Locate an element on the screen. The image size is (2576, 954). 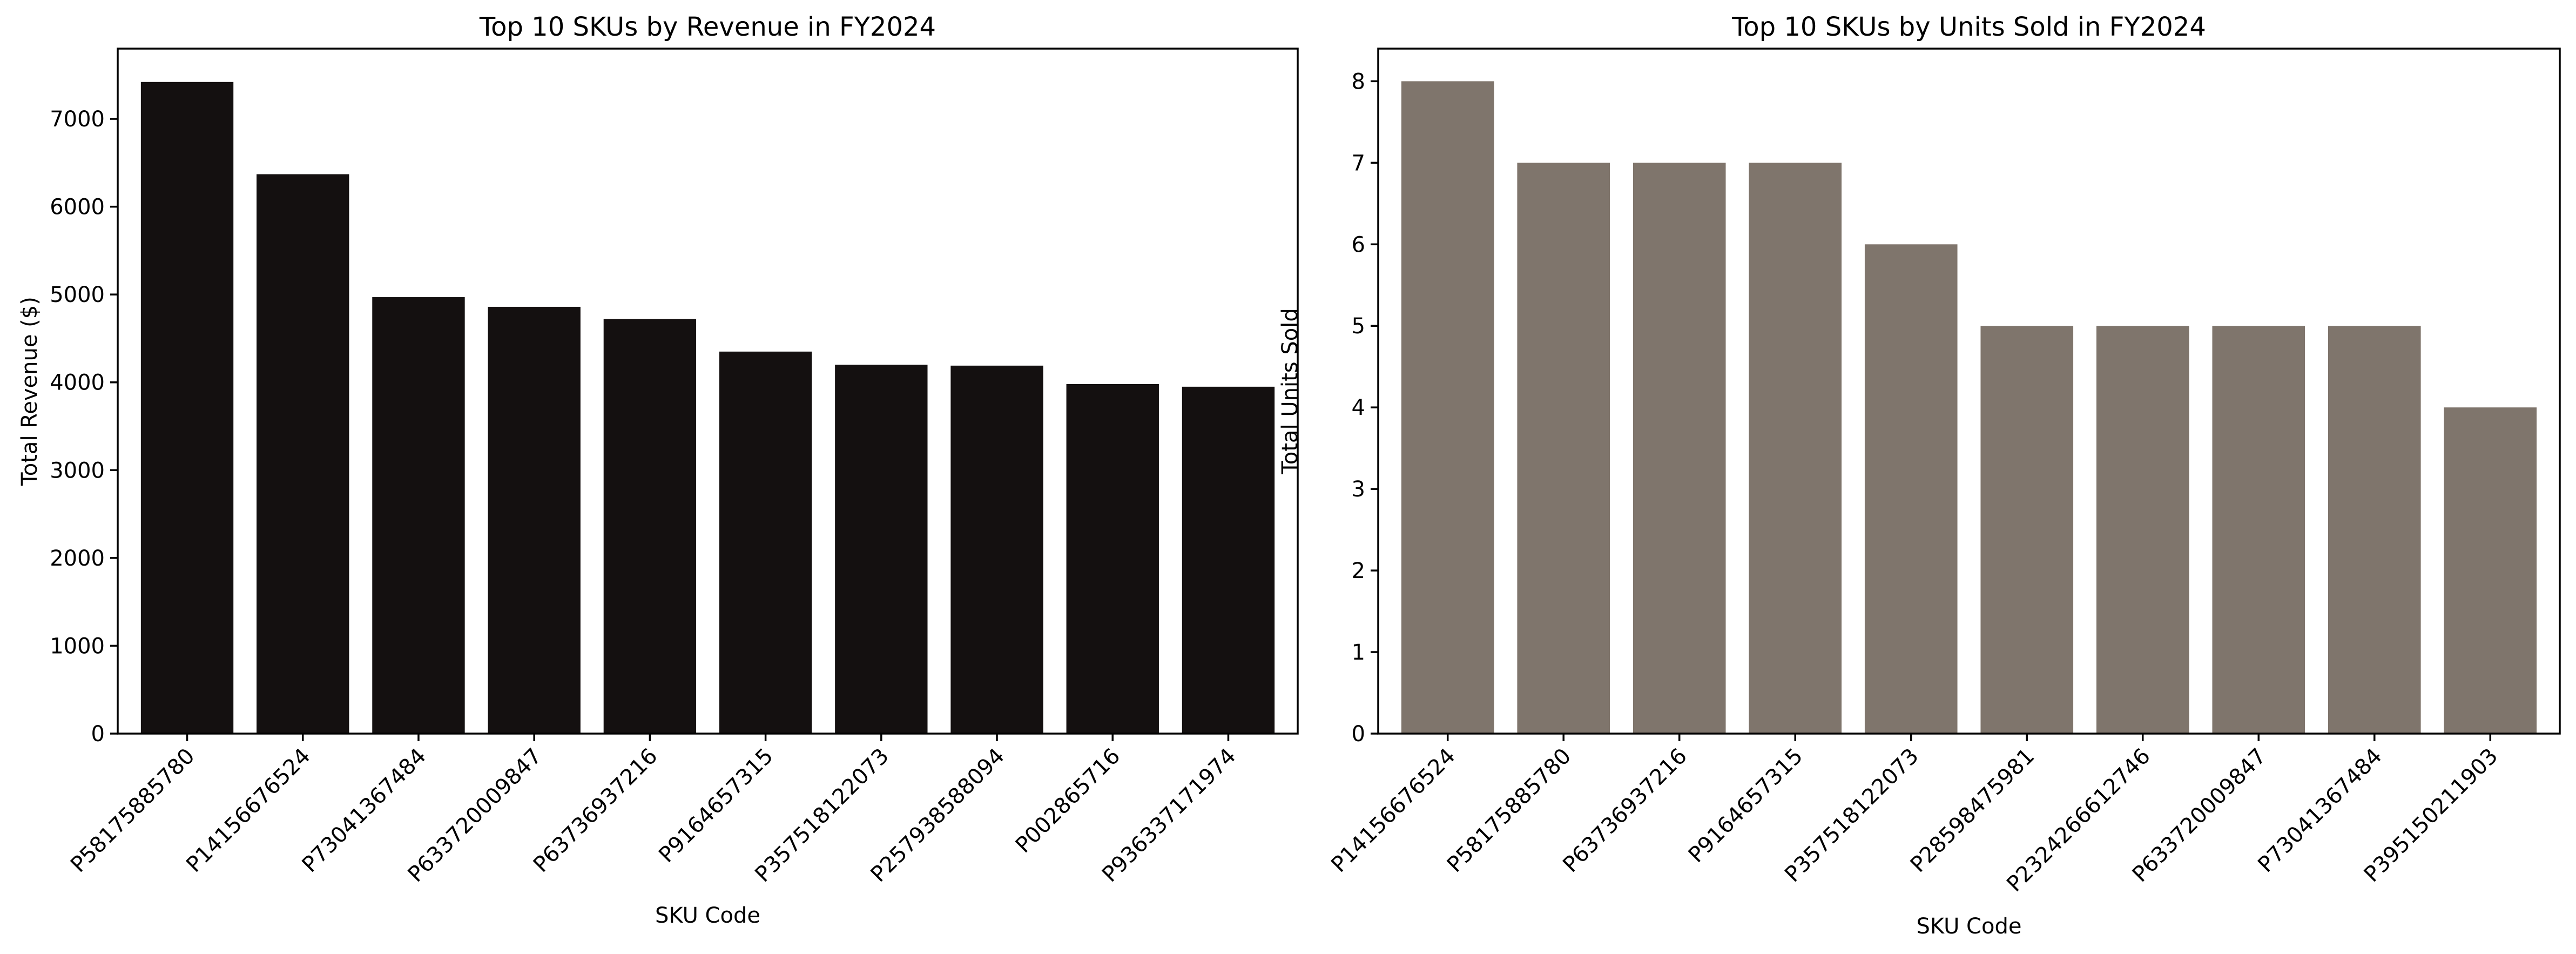
y-tick-label: 6000 is located at coordinates (77, 207).